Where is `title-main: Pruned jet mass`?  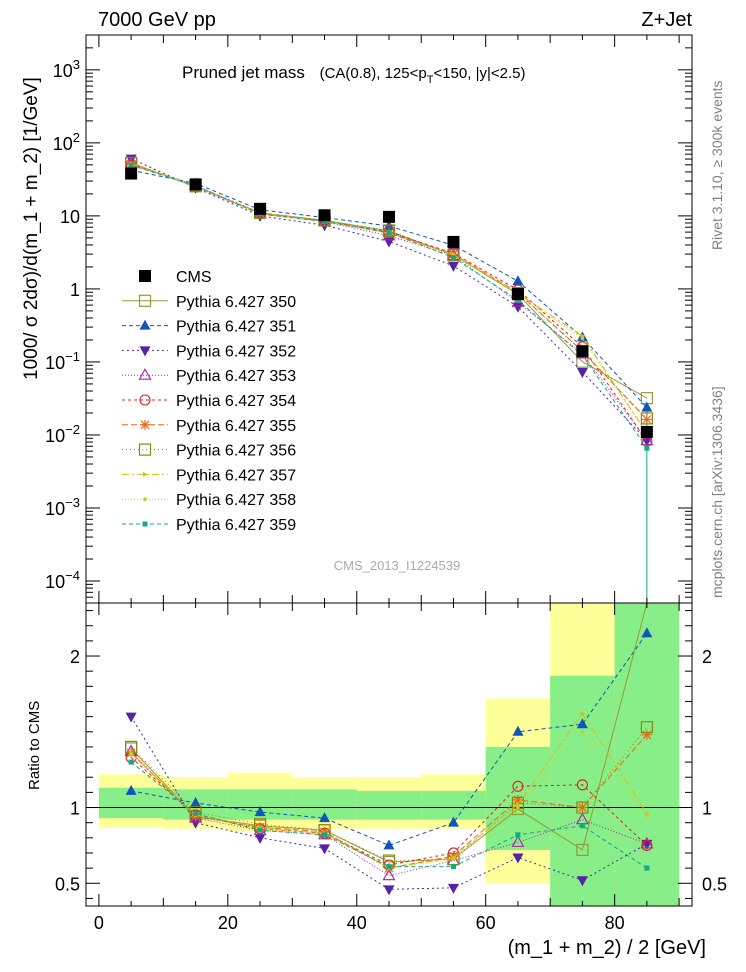
title-main: Pruned jet mass is located at coordinates (243, 72).